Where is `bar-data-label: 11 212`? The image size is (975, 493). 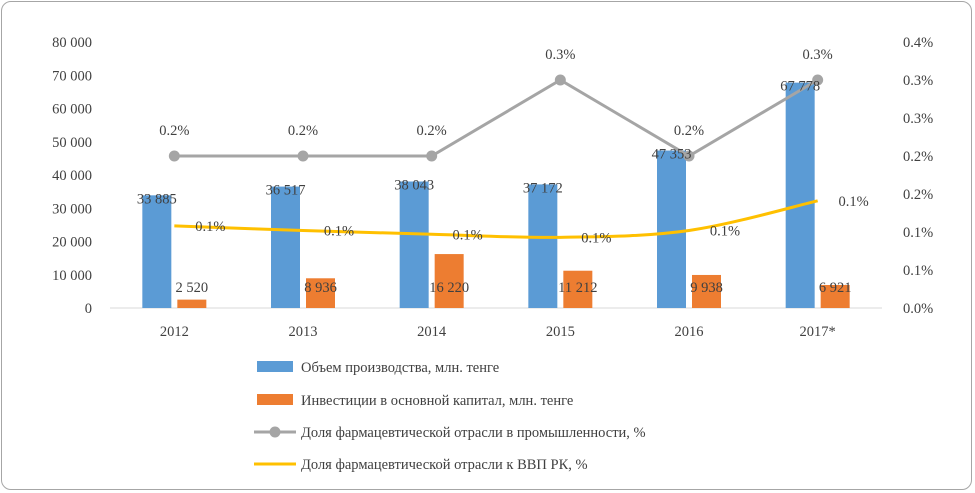
bar-data-label: 11 212 is located at coordinates (577, 288).